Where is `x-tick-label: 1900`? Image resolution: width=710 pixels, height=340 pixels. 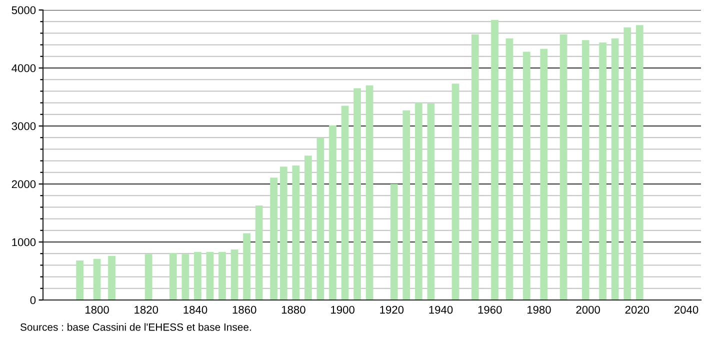 x-tick-label: 1900 is located at coordinates (342, 310).